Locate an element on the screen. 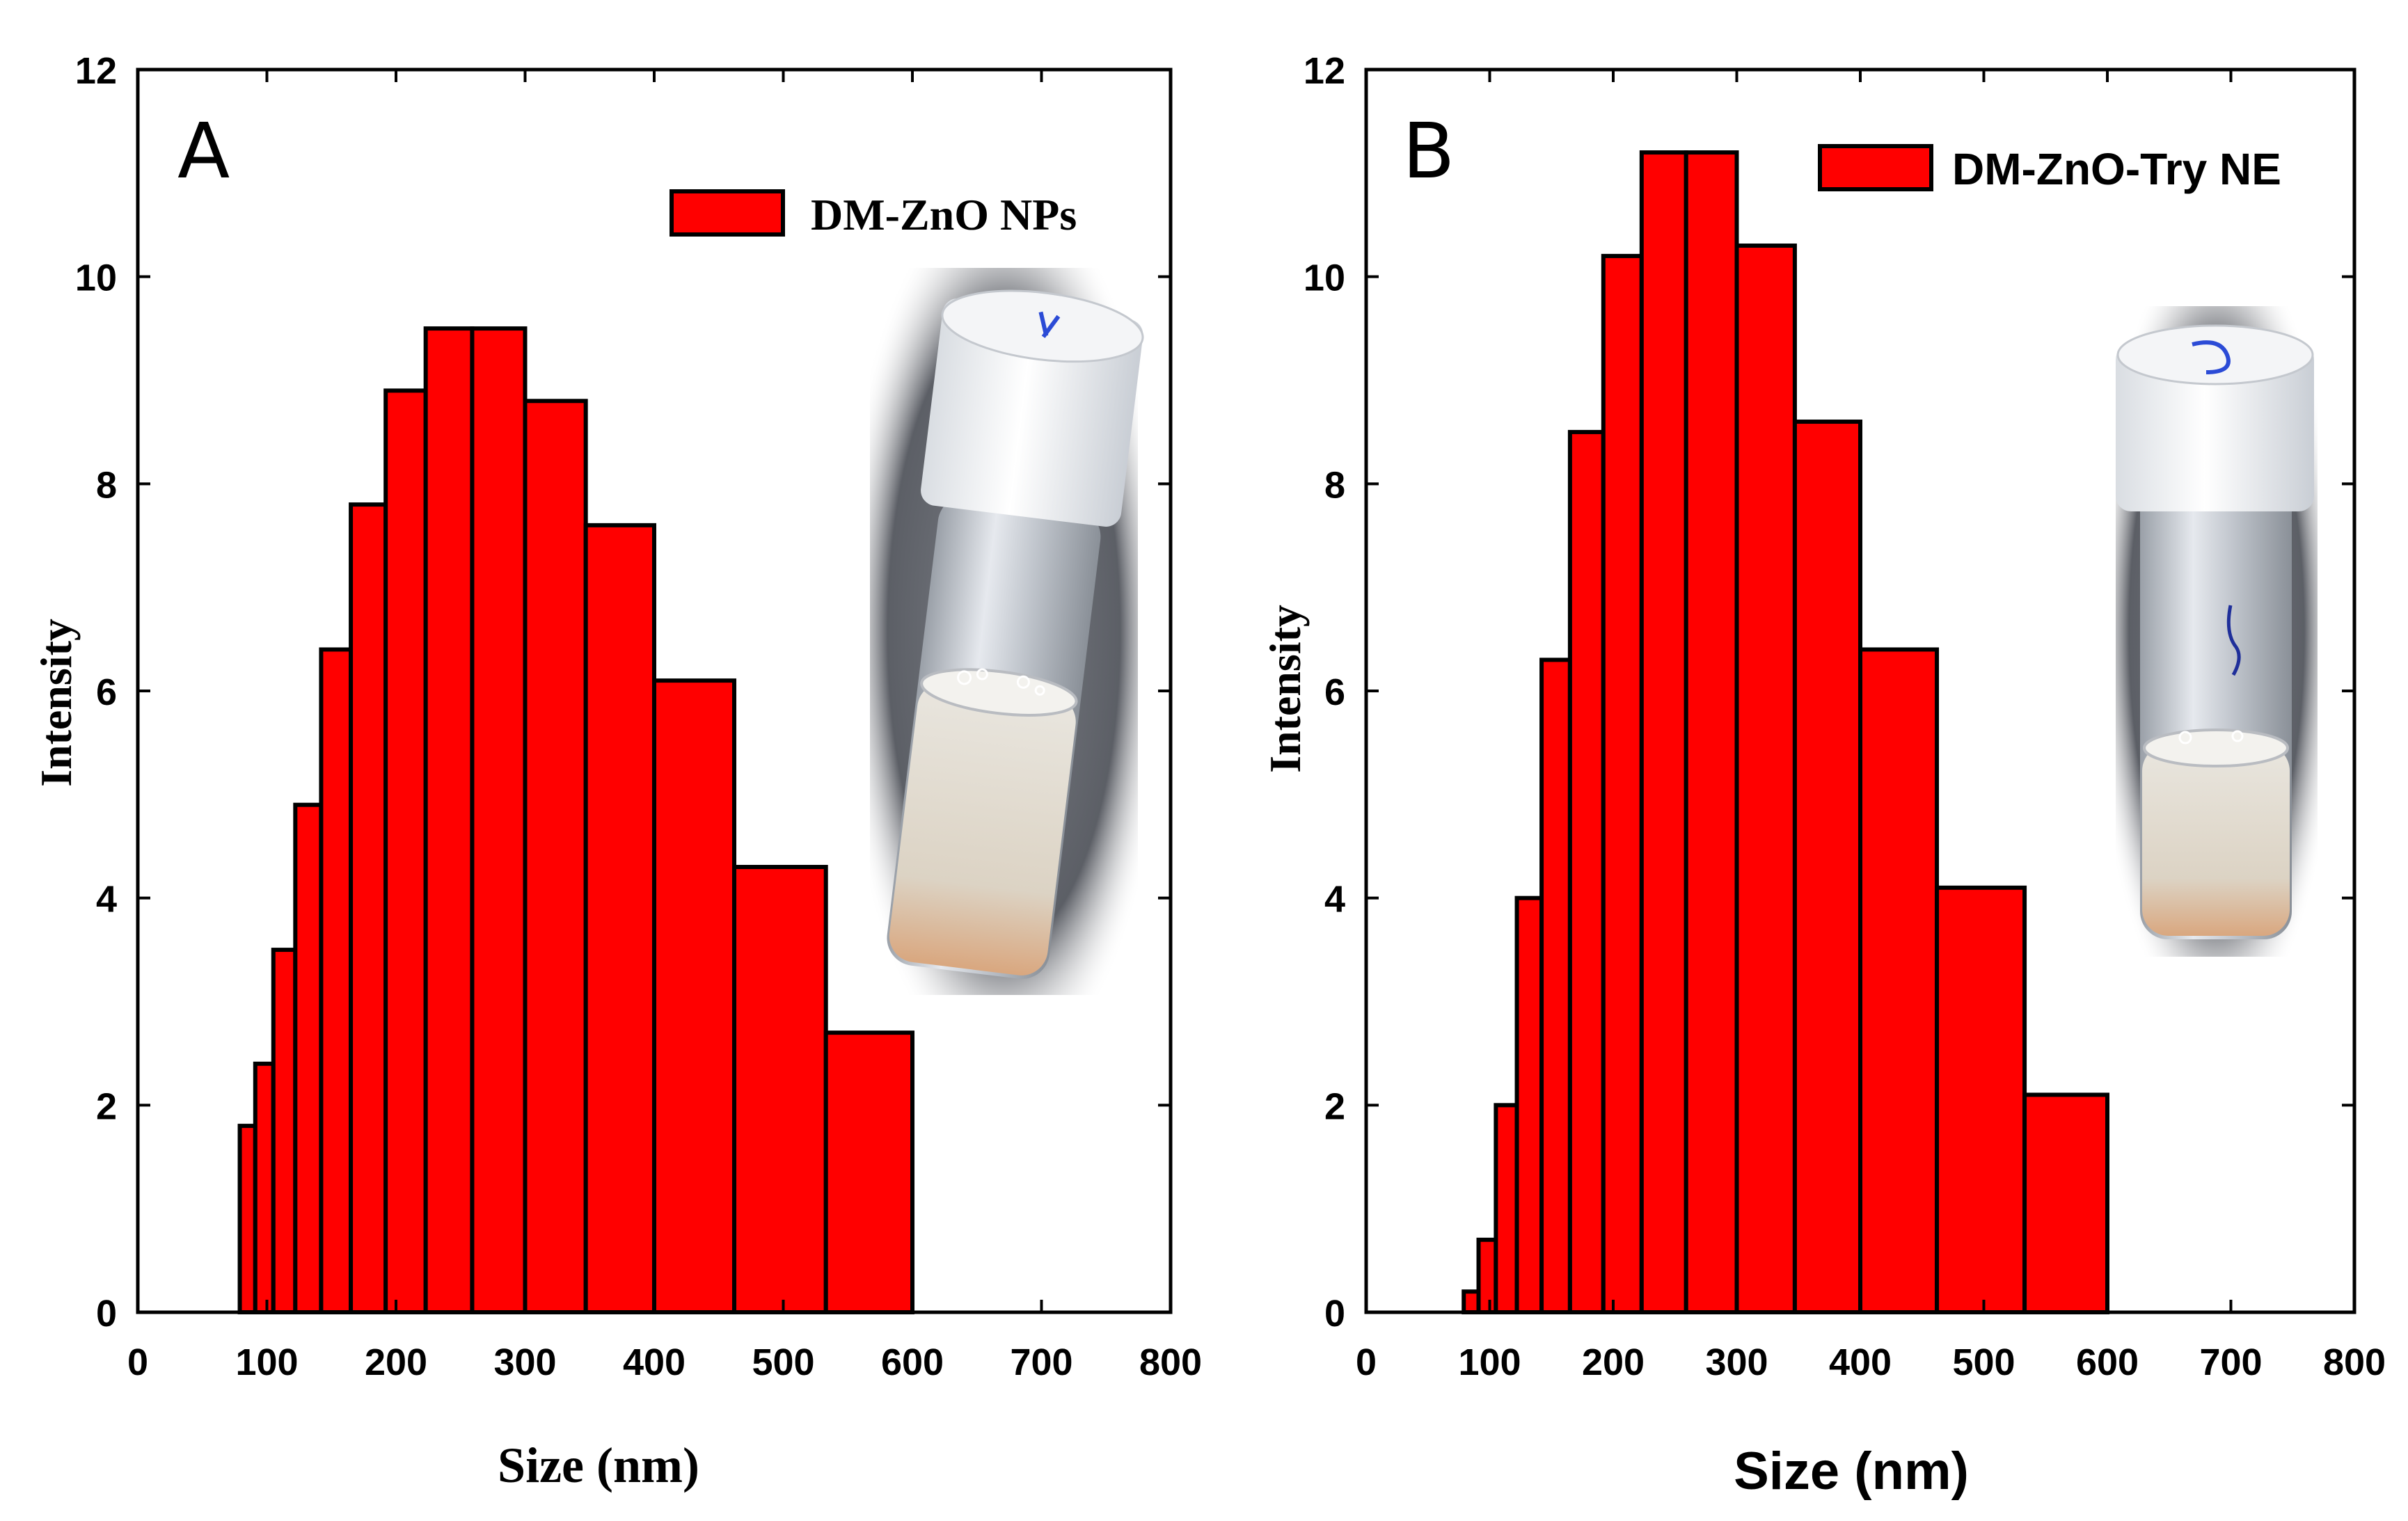 This screenshot has width=2408, height=1521. panel-b-legend-label: DM-ZnO-Try NE is located at coordinates (2116, 169).